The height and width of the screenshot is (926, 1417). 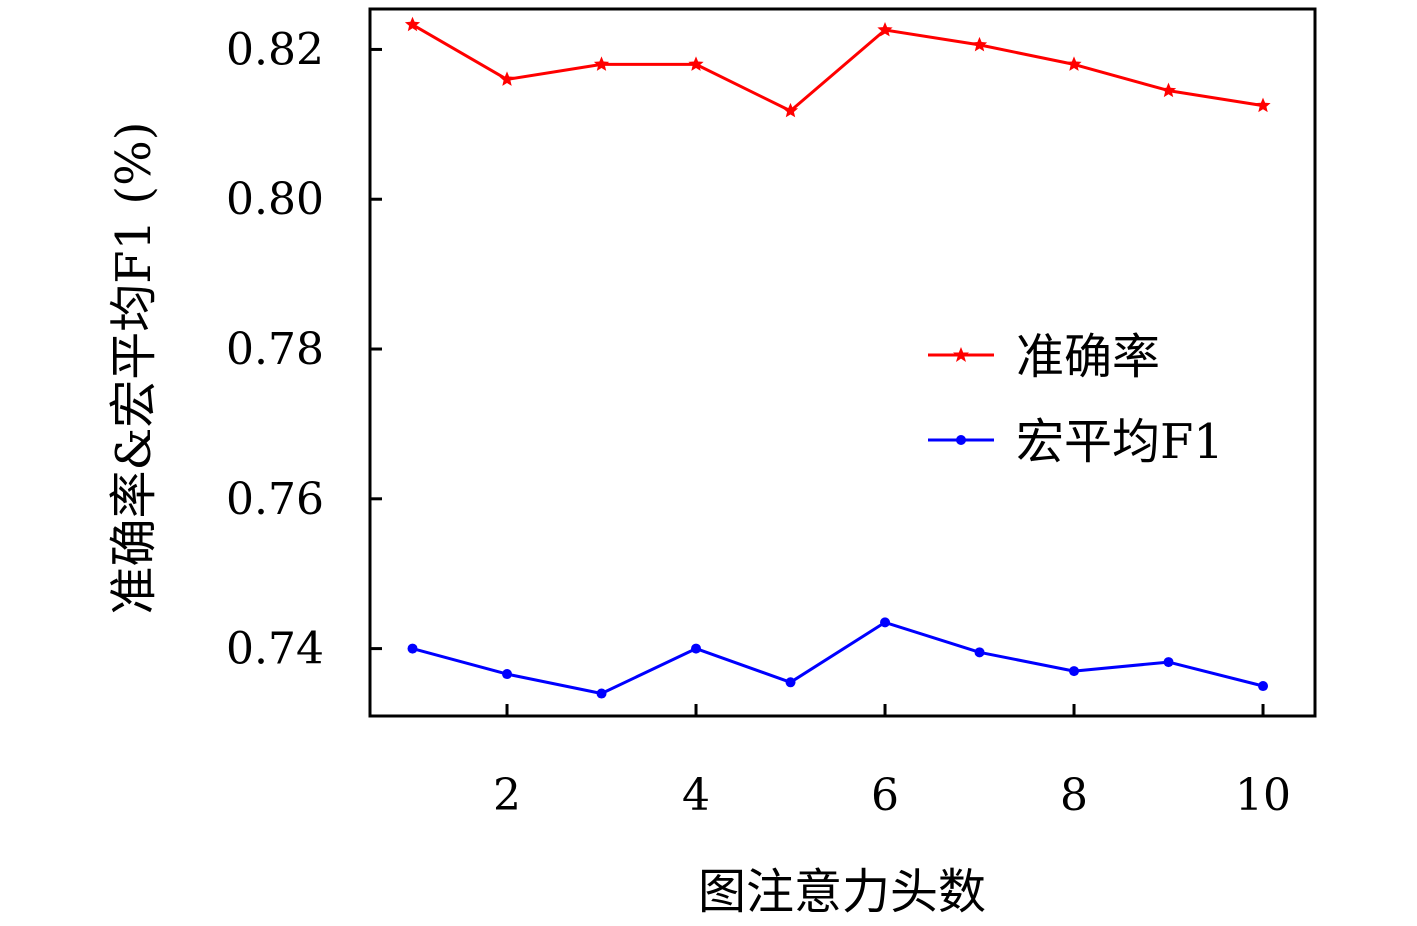 I want to click on legend-label-accuracy: 准确率, so click(x=1088, y=357).